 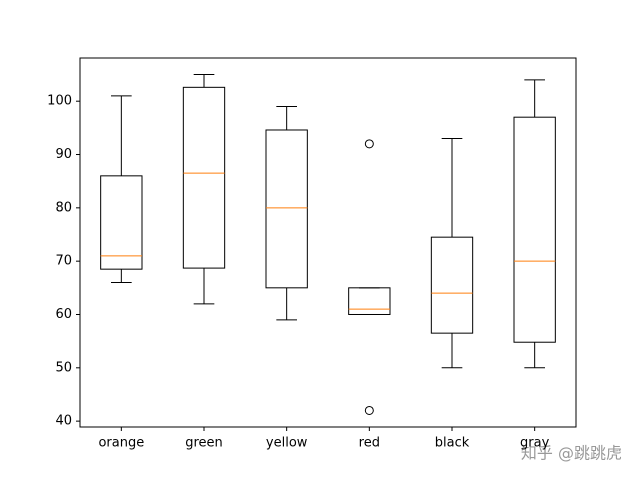 What do you see at coordinates (535, 443) in the screenshot?
I see `x-tick-label: gray` at bounding box center [535, 443].